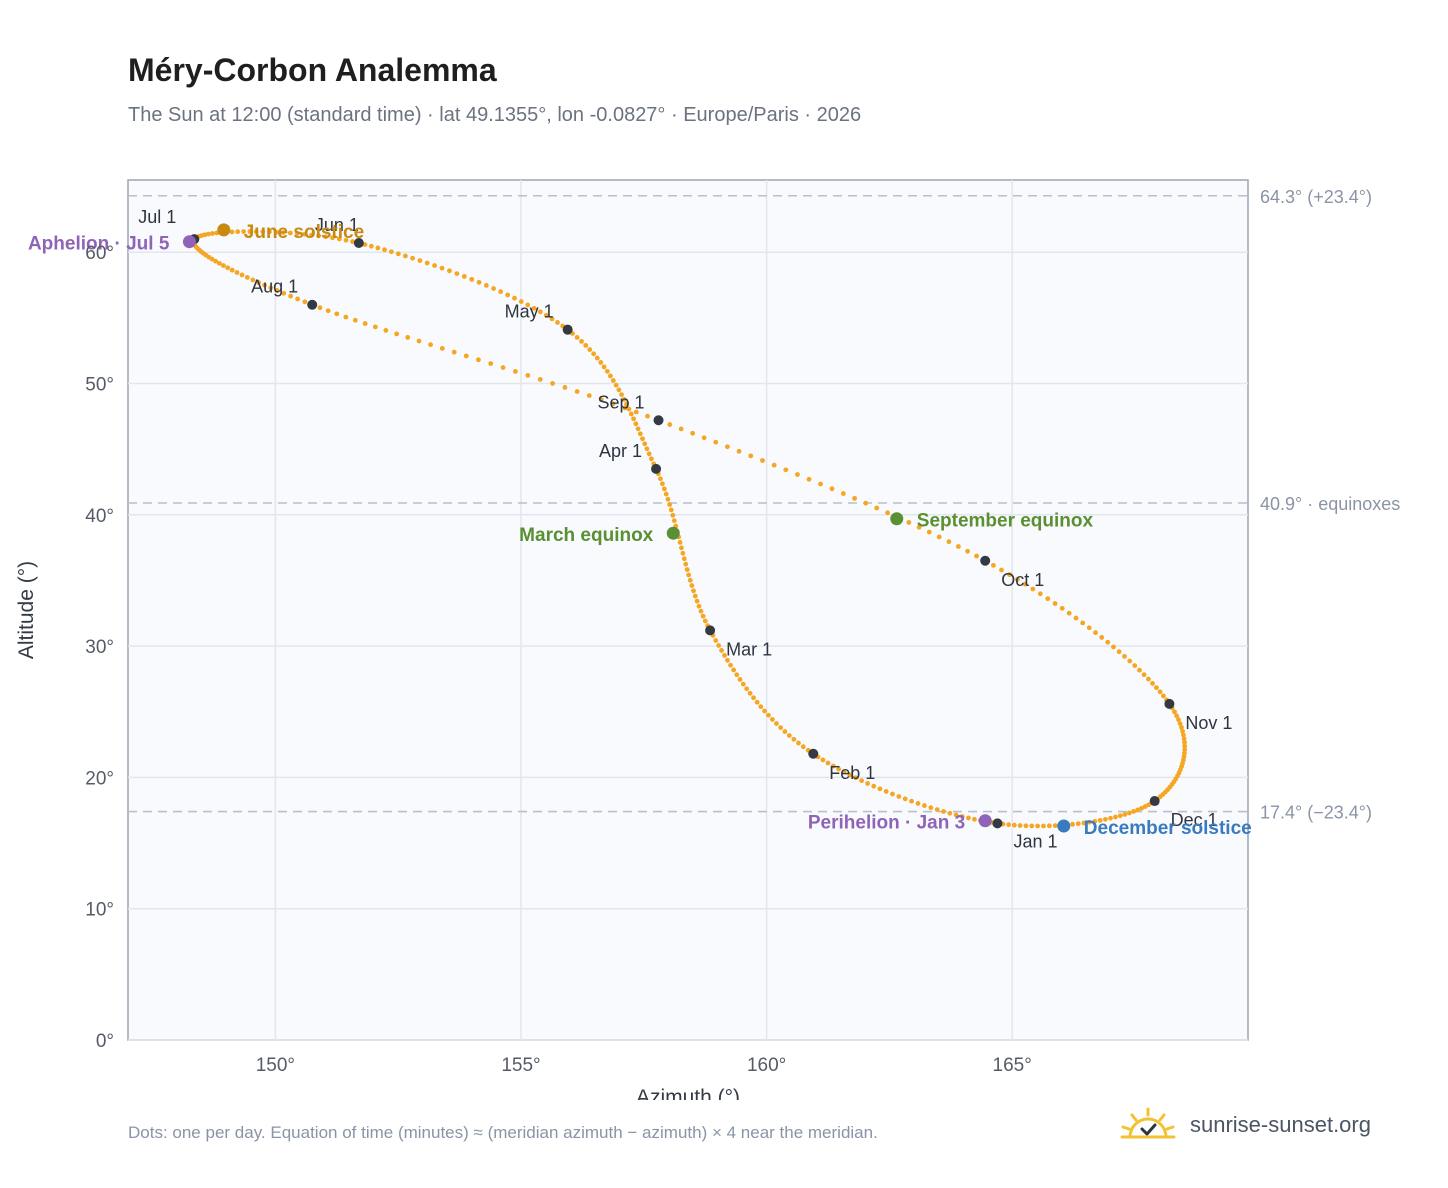 The height and width of the screenshot is (1188, 1448). What do you see at coordinates (275, 1065) in the screenshot?
I see `x-tick-label: 150°` at bounding box center [275, 1065].